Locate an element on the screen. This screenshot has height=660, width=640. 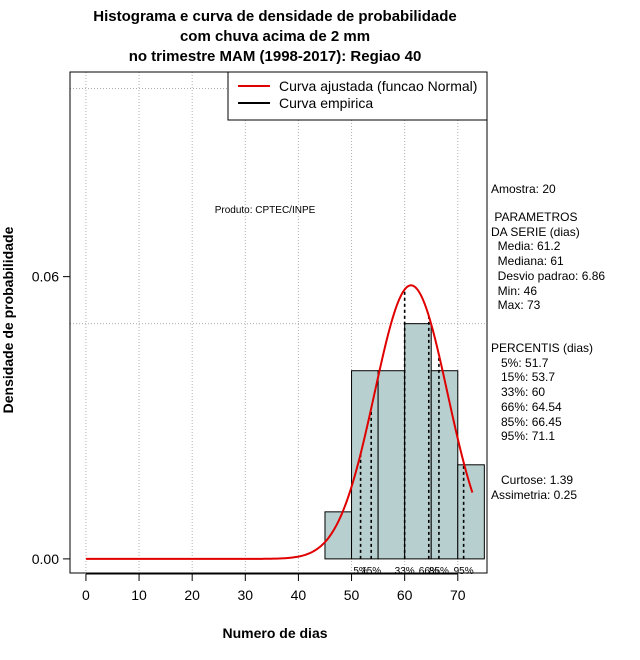
x-tick-label: 70 is located at coordinates (458, 595).